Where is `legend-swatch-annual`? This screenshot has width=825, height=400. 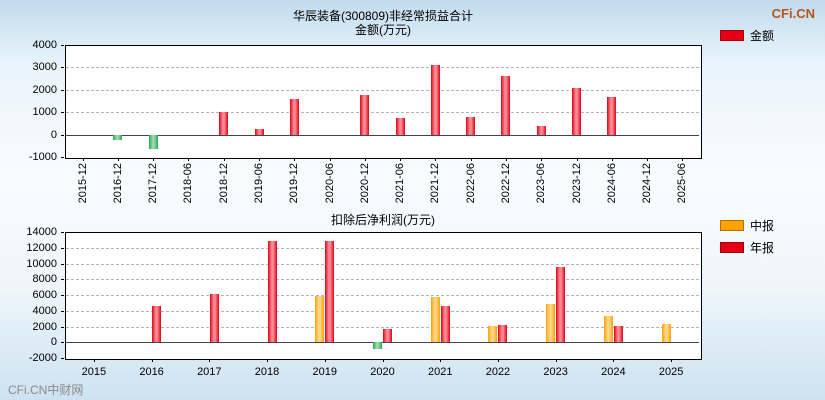 legend-swatch-annual is located at coordinates (732, 247).